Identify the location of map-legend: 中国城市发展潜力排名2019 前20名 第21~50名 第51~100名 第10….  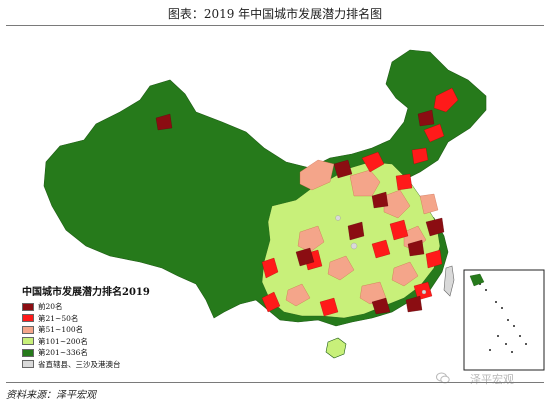
(107, 326).